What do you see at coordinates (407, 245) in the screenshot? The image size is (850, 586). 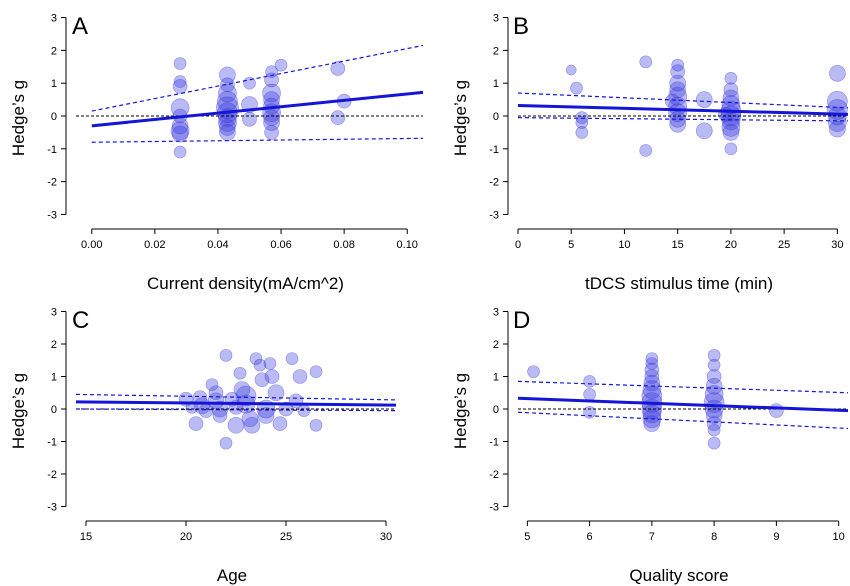 I see `x-tick-label: 0.10` at bounding box center [407, 245].